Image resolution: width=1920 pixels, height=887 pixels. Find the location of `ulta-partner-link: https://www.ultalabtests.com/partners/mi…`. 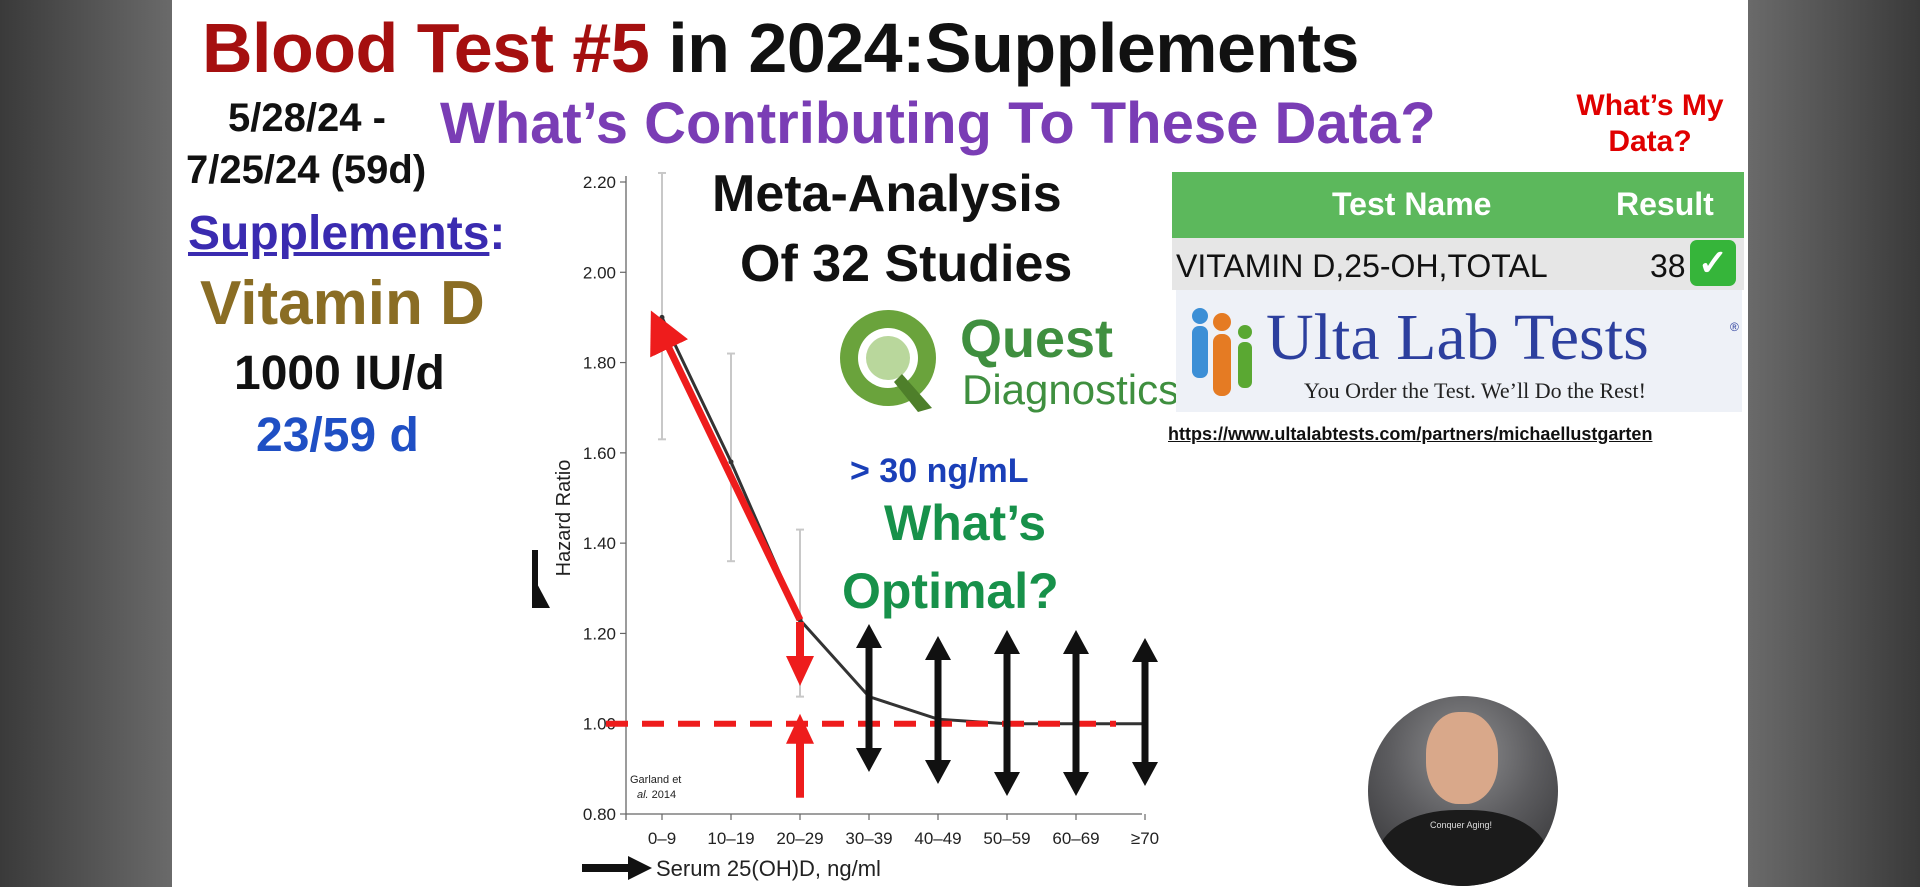

ulta-partner-link: https://www.ultalabtests.com/partners/mi… is located at coordinates (1410, 434).